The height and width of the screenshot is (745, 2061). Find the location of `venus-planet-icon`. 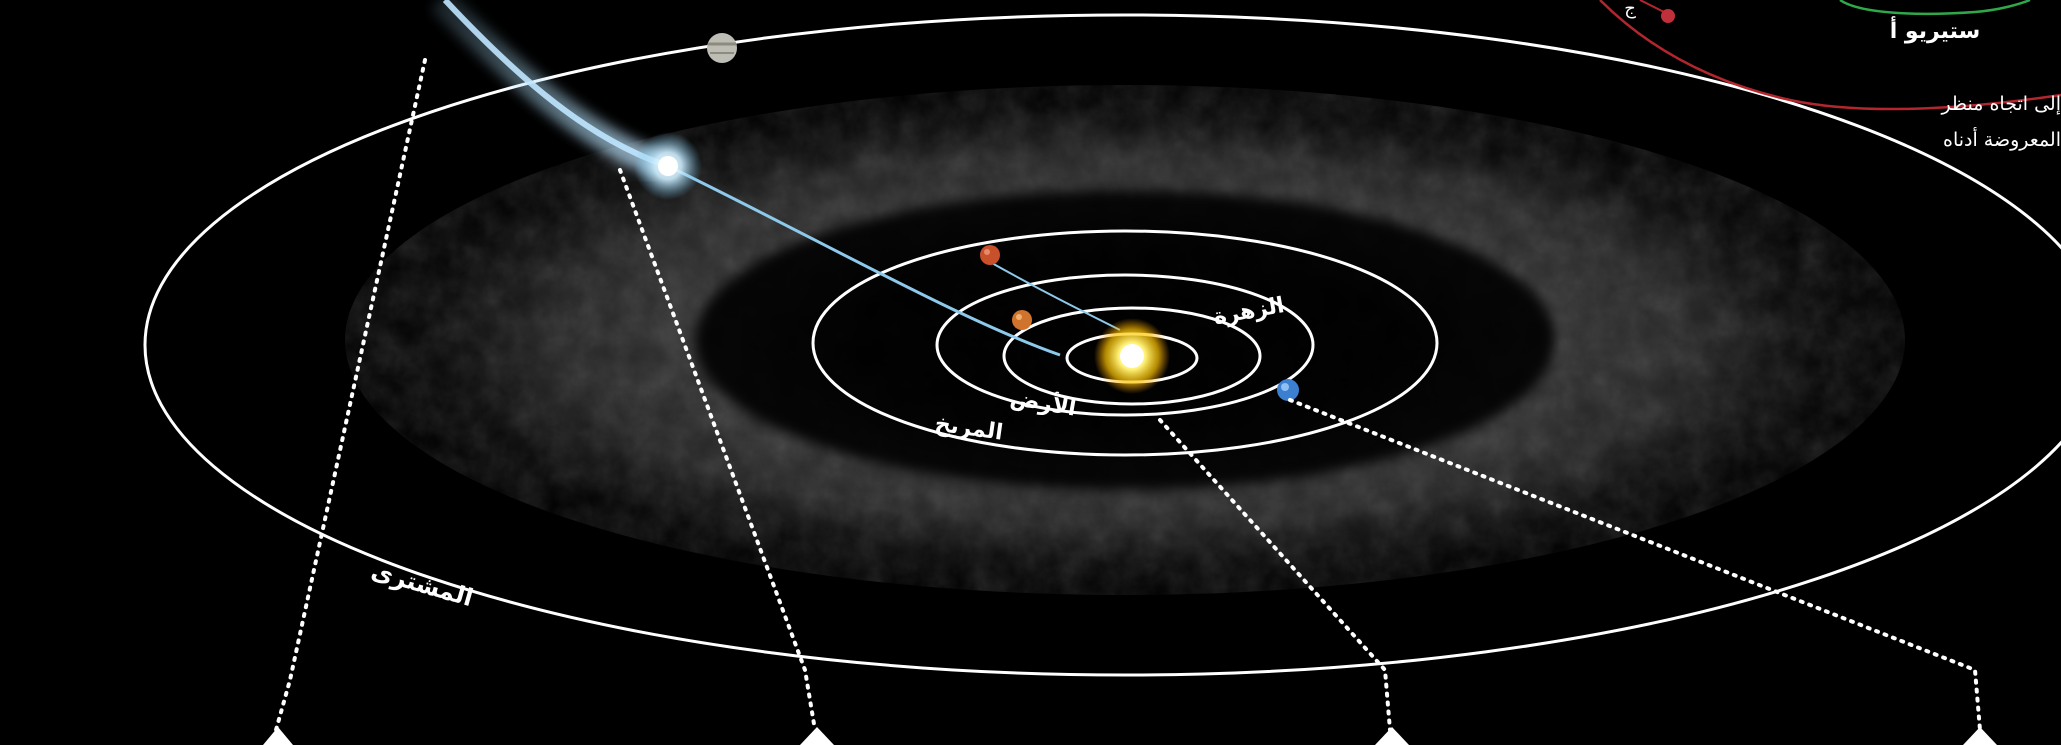

venus-planet-icon is located at coordinates (1022, 320).